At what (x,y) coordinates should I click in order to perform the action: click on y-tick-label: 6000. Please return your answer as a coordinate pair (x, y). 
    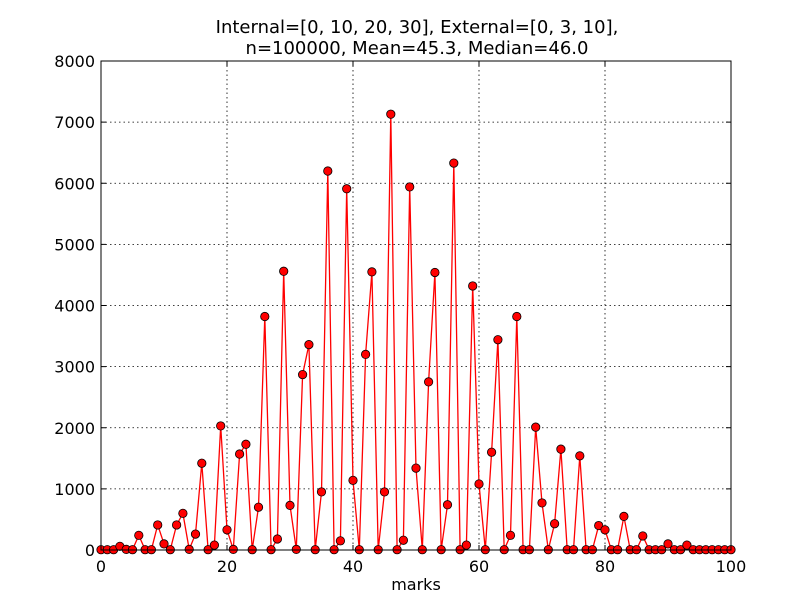
    Looking at the image, I should click on (74, 183).